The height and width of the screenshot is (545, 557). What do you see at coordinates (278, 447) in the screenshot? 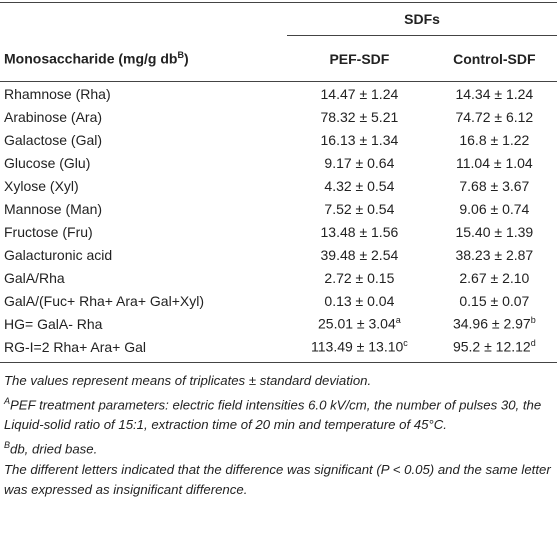
I see `footnote: Bdb, dried base.` at bounding box center [278, 447].